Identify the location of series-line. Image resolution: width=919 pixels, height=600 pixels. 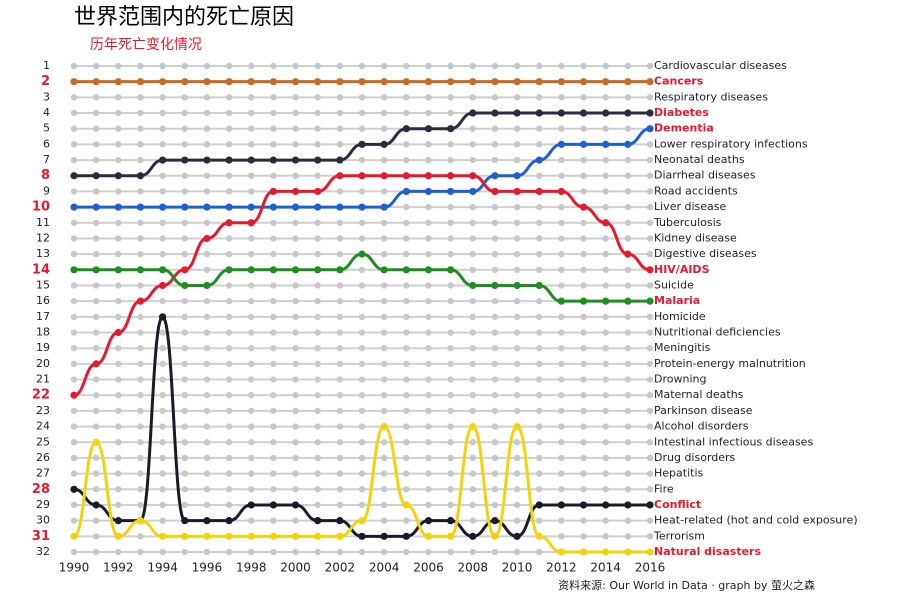
(361, 489).